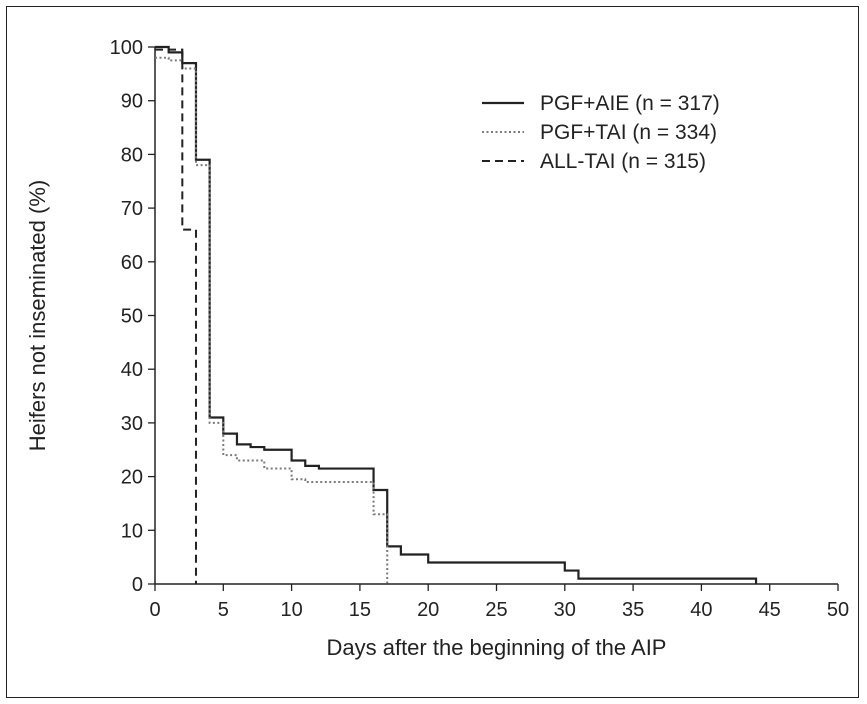 This screenshot has height=704, width=867. Describe the element at coordinates (496, 647) in the screenshot. I see `x-axis-title: Days after the beginning of the AIP` at that location.